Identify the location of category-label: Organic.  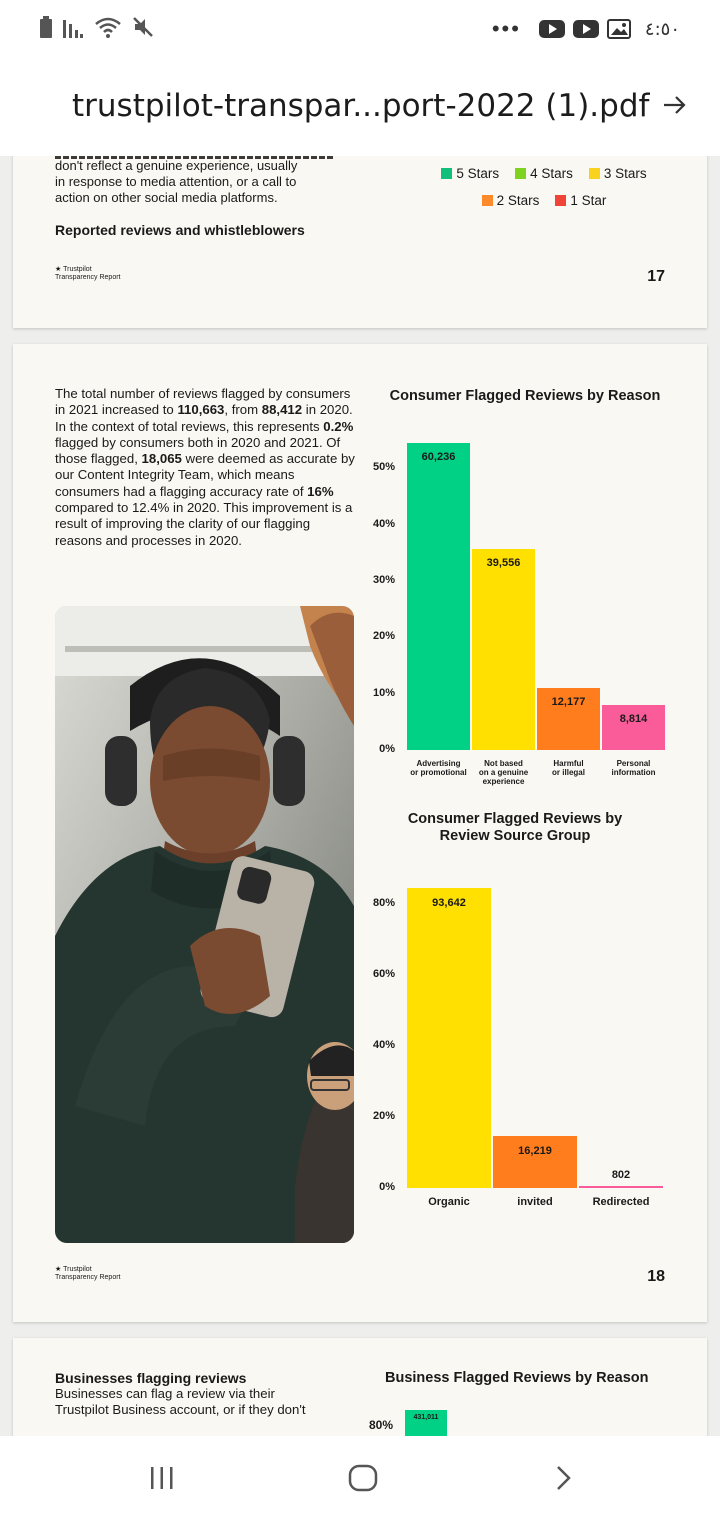
(449, 1202).